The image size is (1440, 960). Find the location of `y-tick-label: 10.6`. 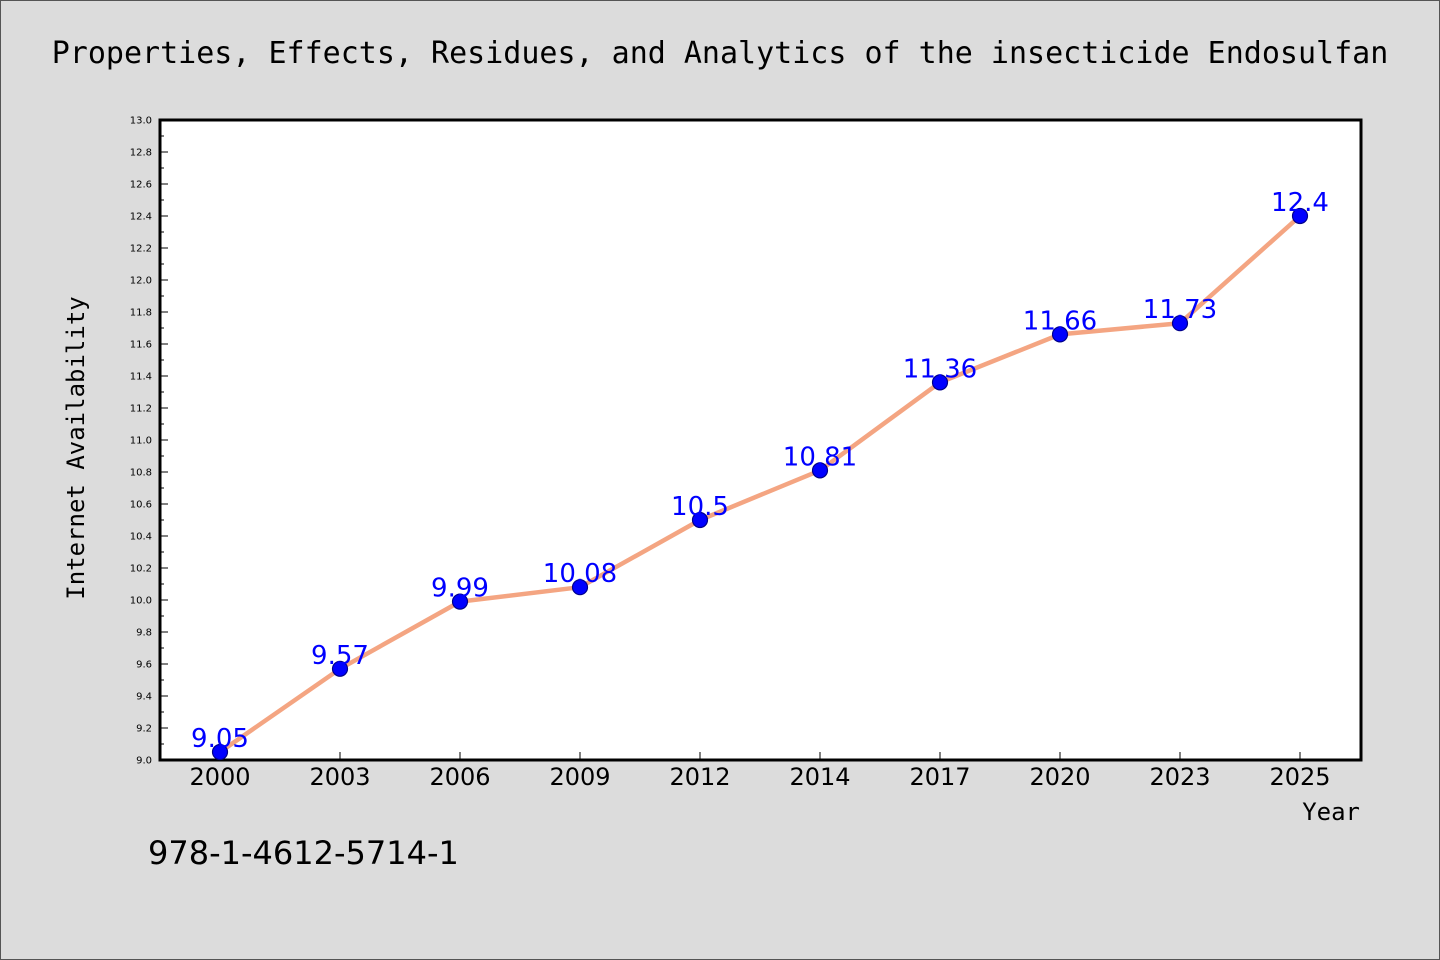

y-tick-label: 10.6 is located at coordinates (141, 505).